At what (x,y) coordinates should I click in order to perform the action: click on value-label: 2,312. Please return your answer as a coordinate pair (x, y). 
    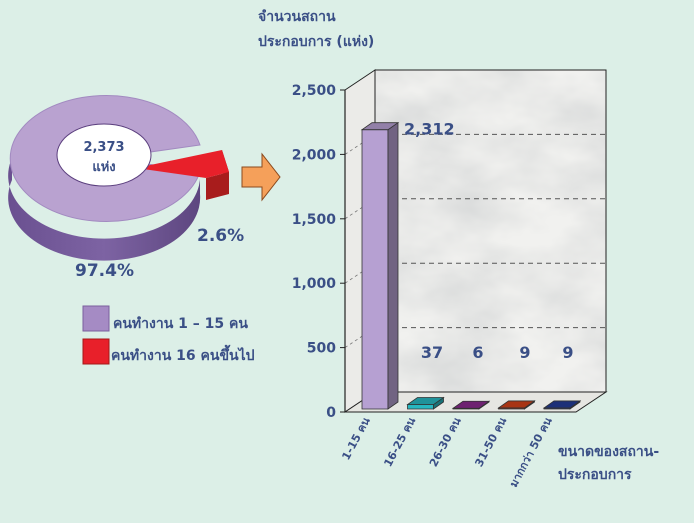
    Looking at the image, I should click on (429, 129).